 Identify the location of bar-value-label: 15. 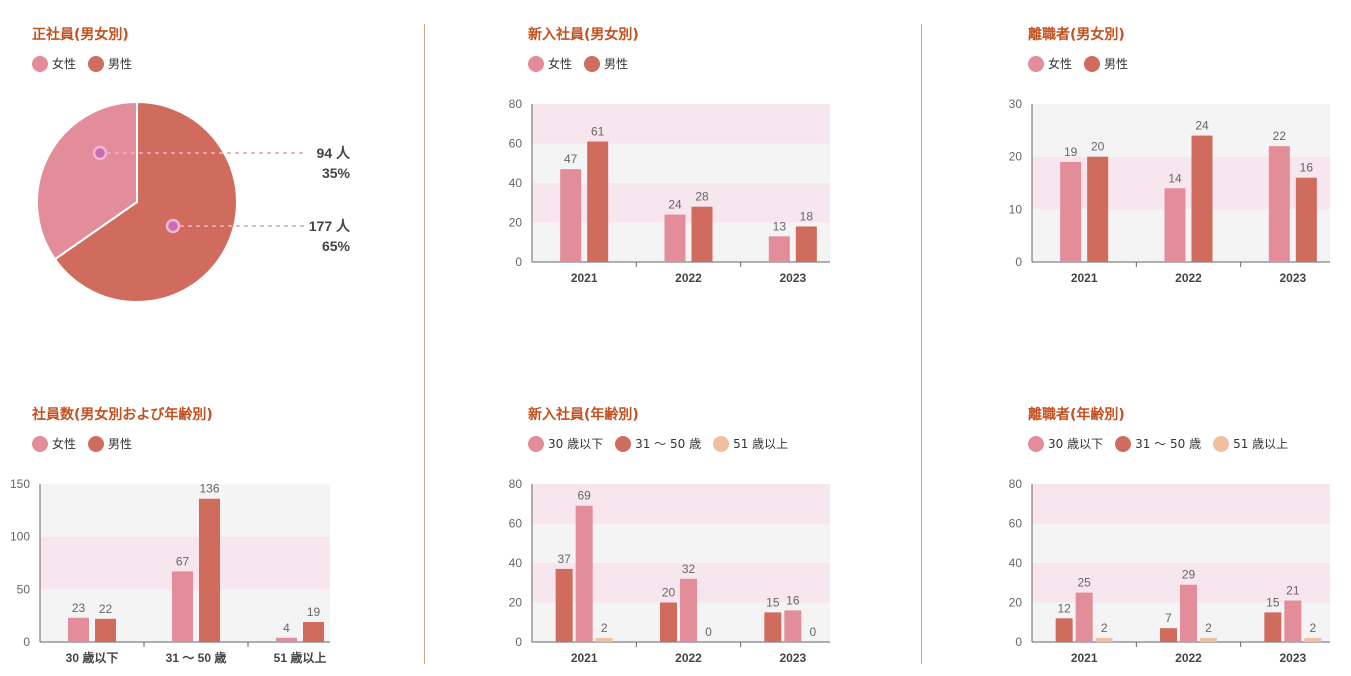
(773, 602).